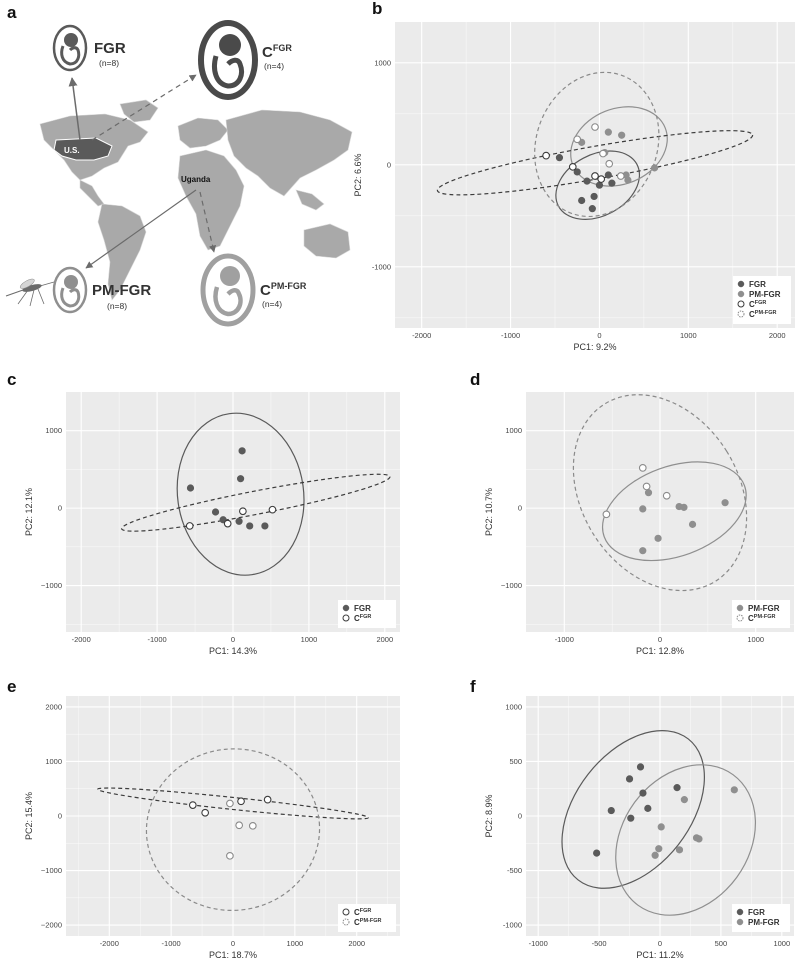 The height and width of the screenshot is (962, 800). Describe the element at coordinates (762, 618) in the screenshot. I see `legend-label-cpmfgr: CPM-FGR` at that location.